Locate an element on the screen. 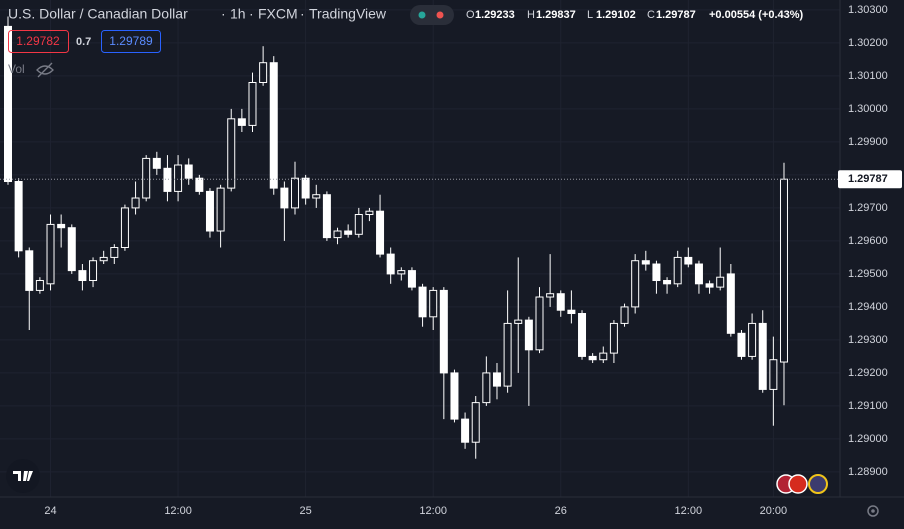 The height and width of the screenshot is (529, 904). y-tick-label: 1.29000 is located at coordinates (868, 439).